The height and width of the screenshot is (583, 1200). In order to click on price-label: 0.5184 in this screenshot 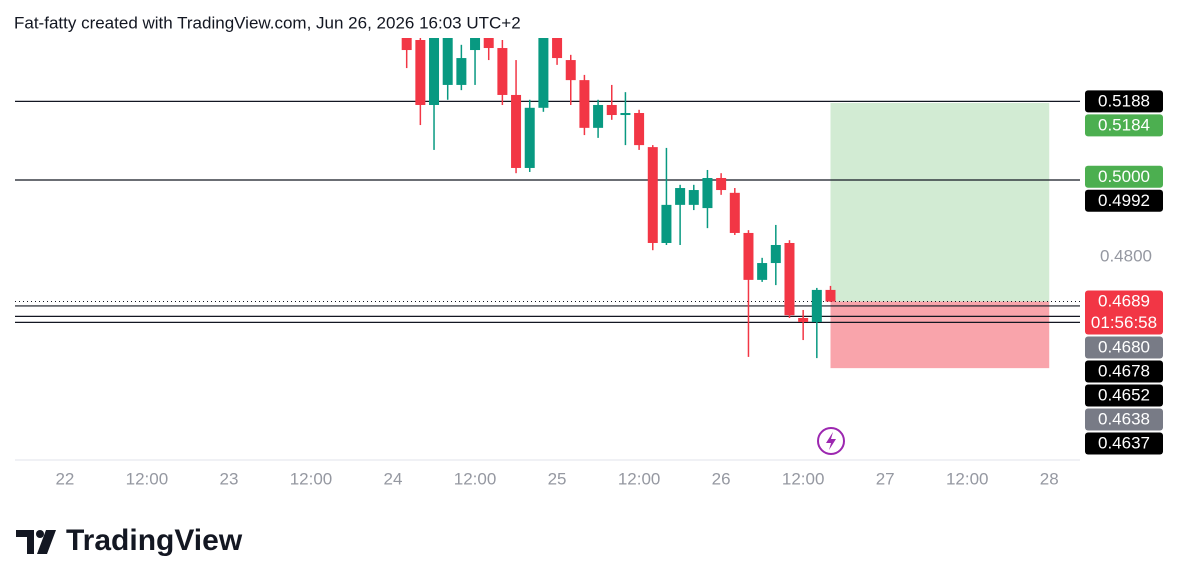, I will do `click(1124, 124)`.